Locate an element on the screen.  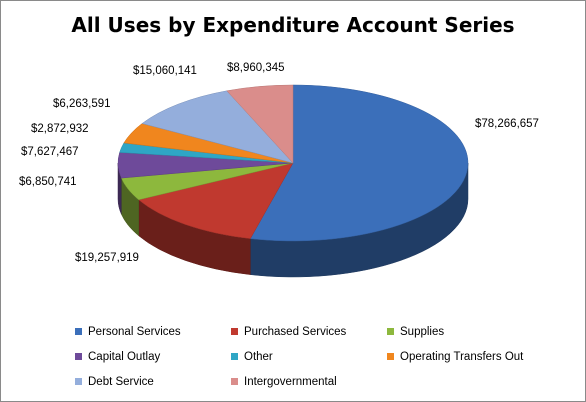
legend-label: Debt Service is located at coordinates (121, 382).